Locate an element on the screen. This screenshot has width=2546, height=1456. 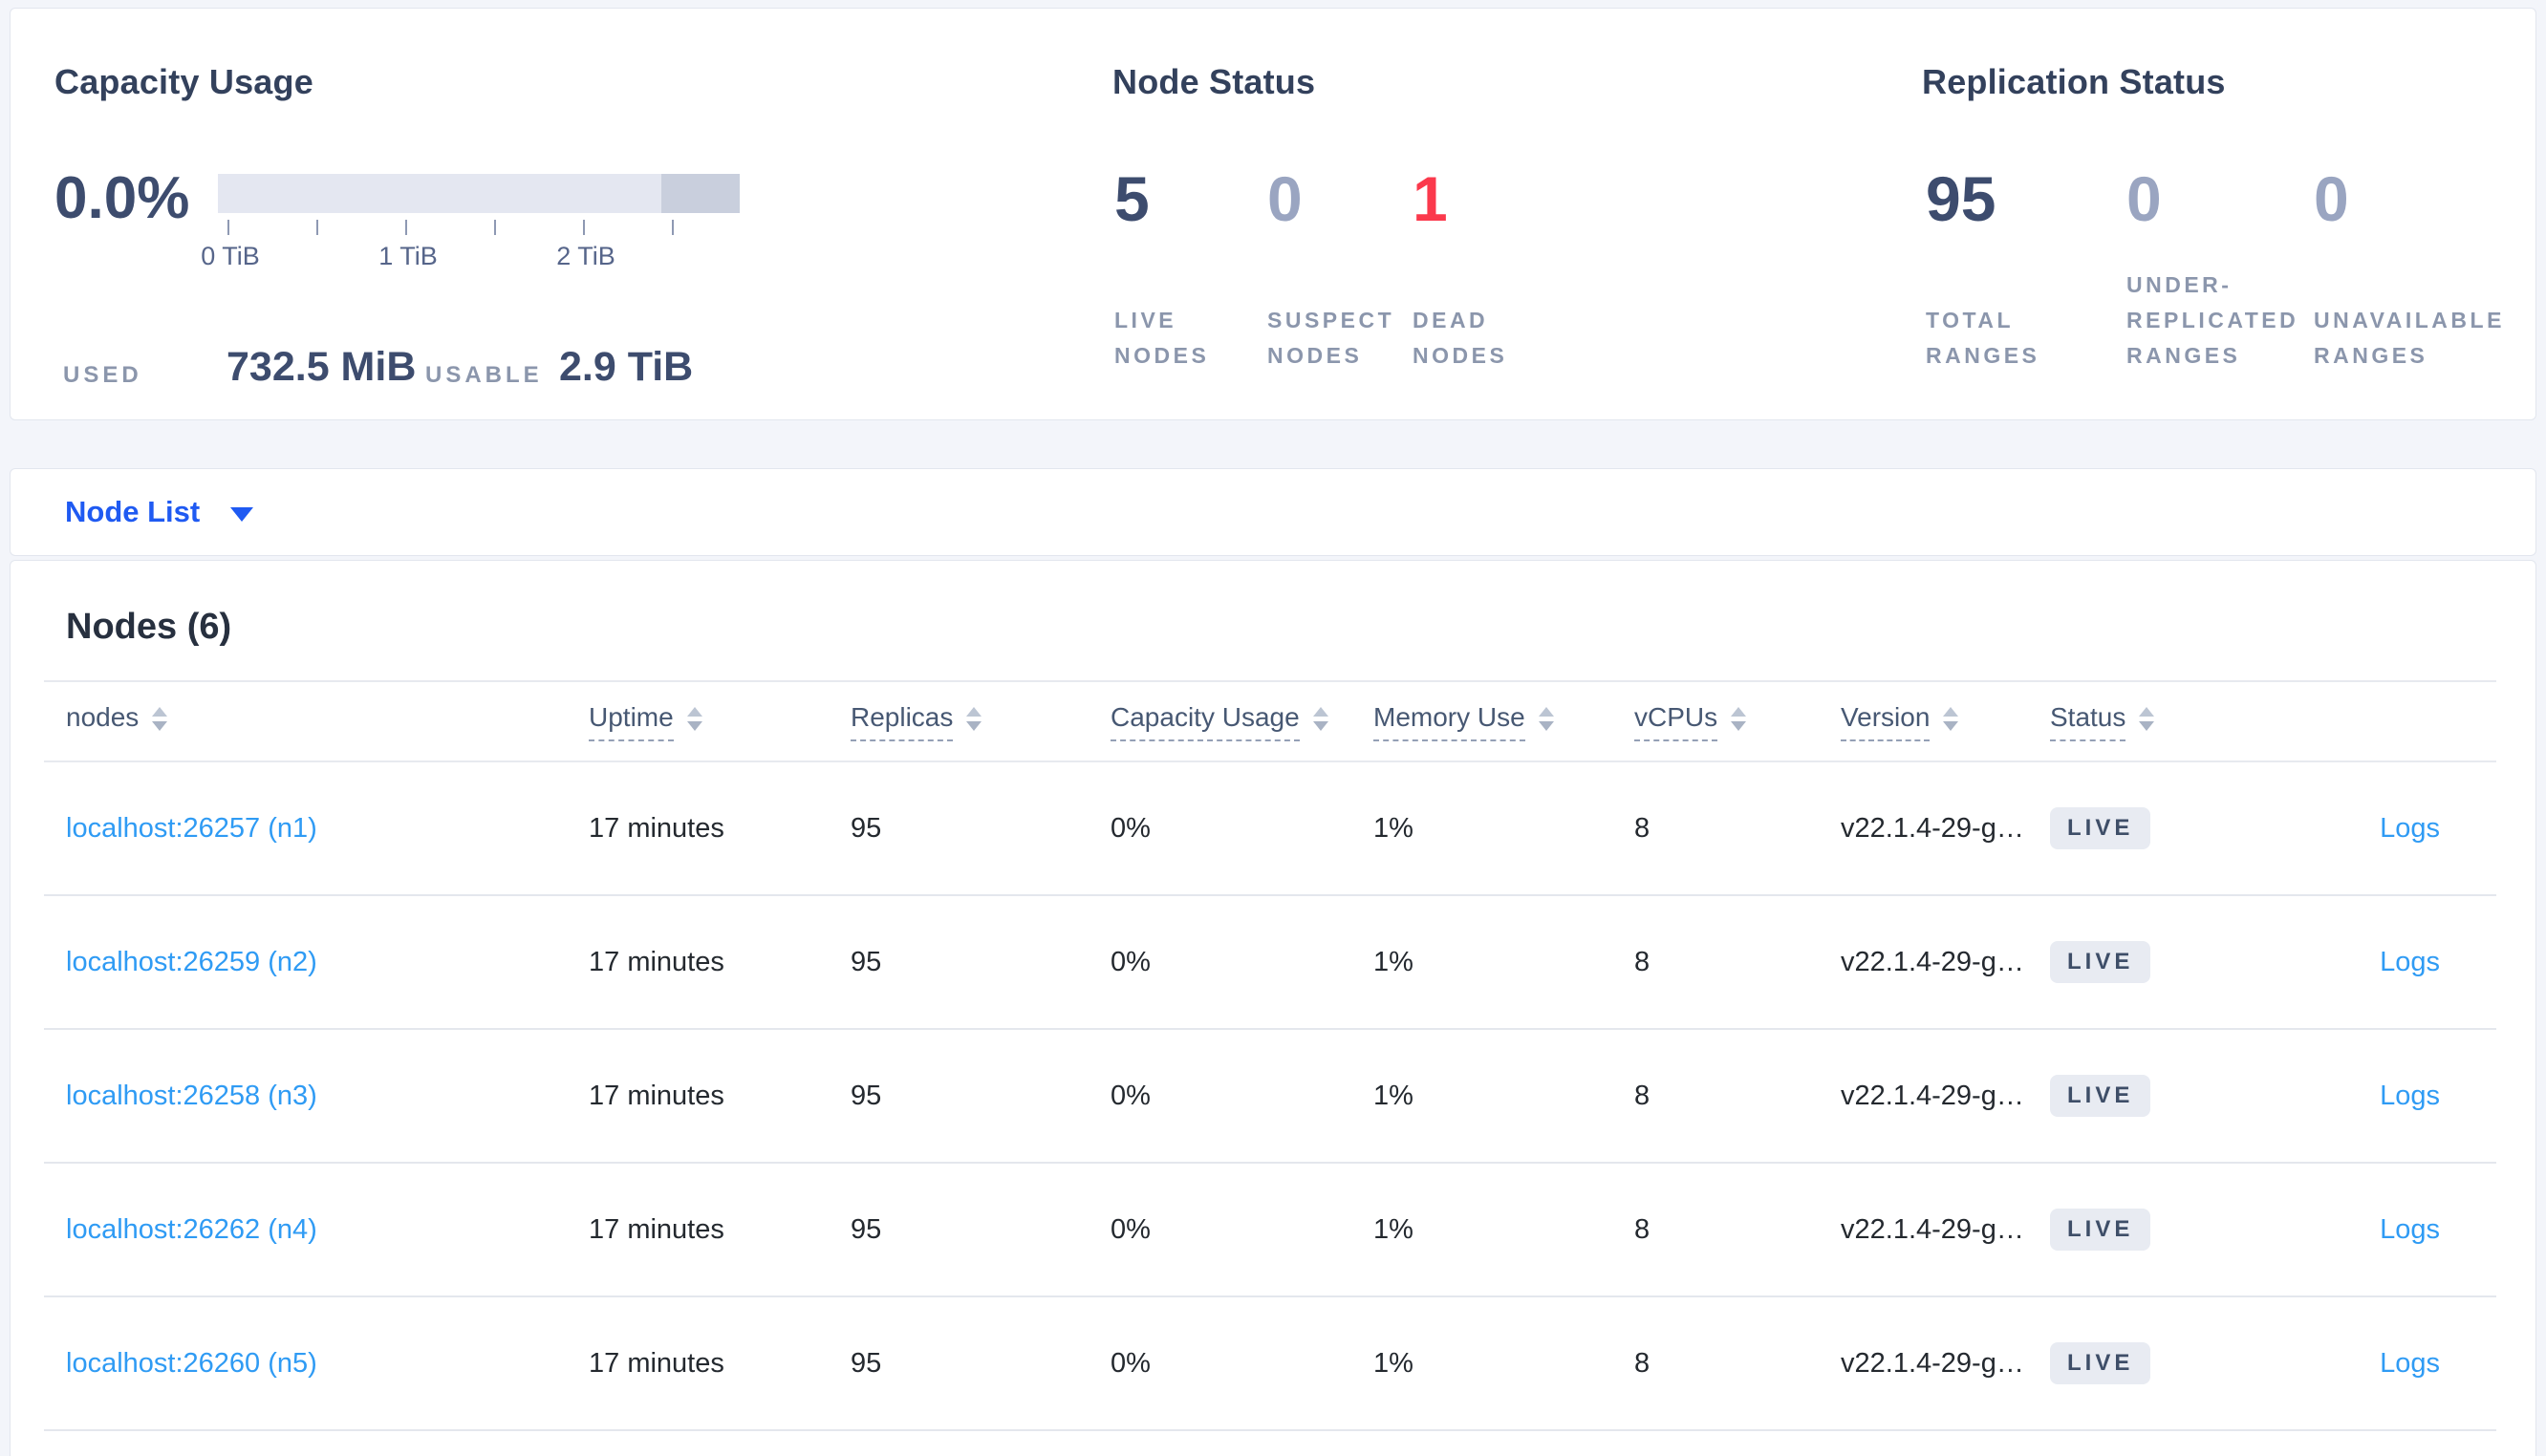
column-header-label: vCPUs is located at coordinates (1676, 721).